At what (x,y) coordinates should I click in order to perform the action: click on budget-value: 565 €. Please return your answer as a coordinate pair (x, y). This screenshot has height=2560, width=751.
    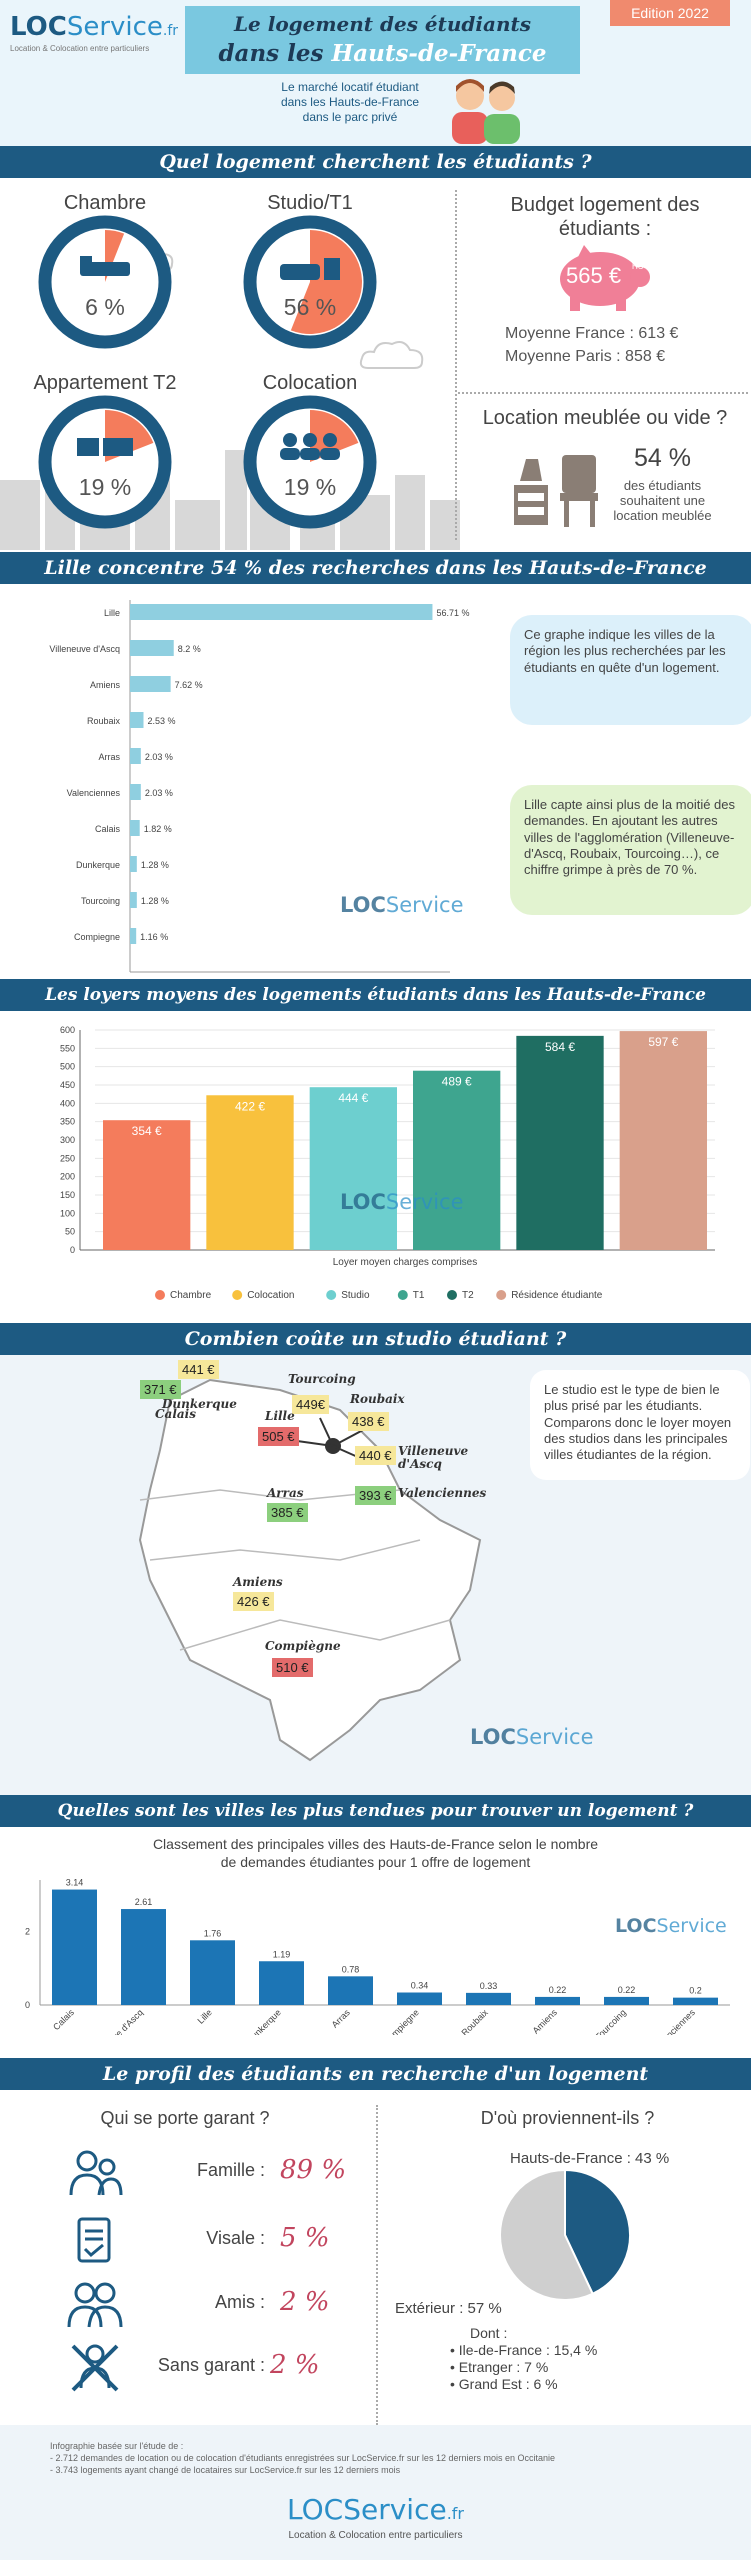
    Looking at the image, I should click on (594, 275).